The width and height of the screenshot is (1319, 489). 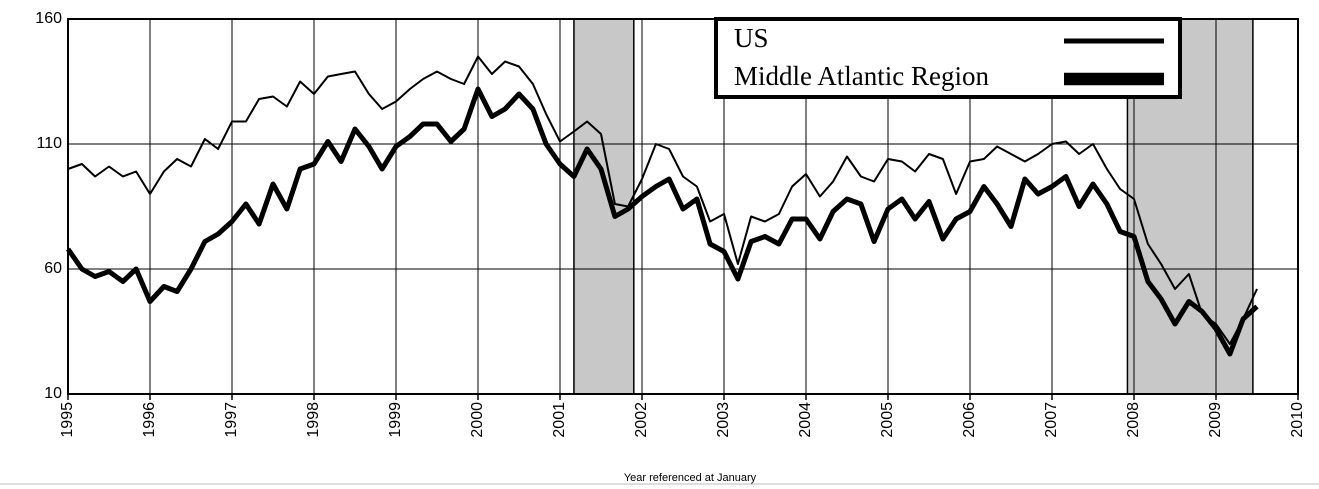 What do you see at coordinates (1297, 420) in the screenshot?
I see `x-tick-label: 2010` at bounding box center [1297, 420].